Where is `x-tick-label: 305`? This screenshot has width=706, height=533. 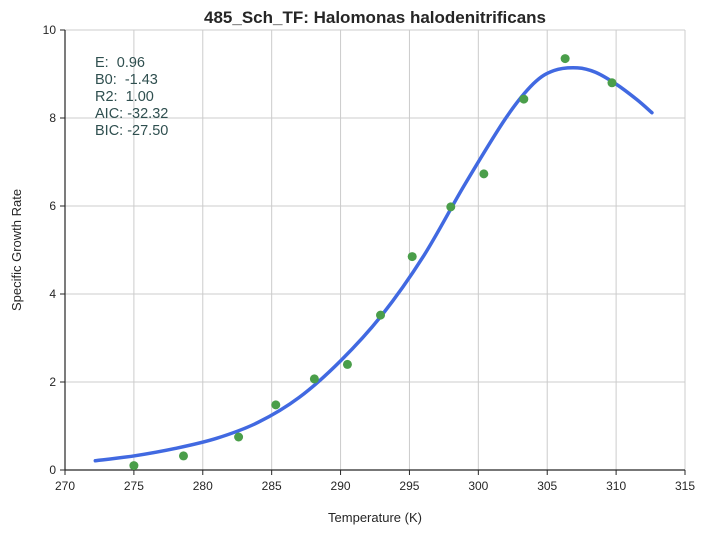 x-tick-label: 305 is located at coordinates (547, 486).